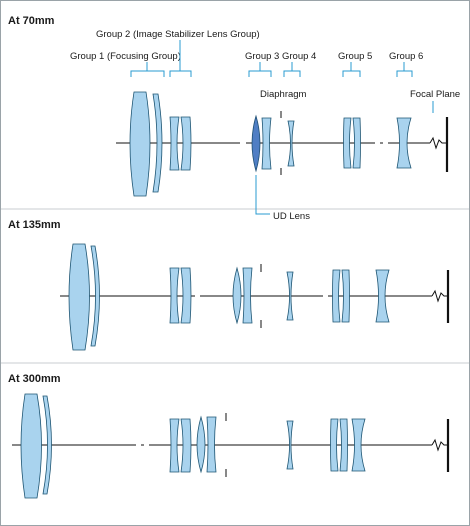 The height and width of the screenshot is (526, 470). What do you see at coordinates (435, 94) in the screenshot?
I see `label-focal-plane: Focal Plane` at bounding box center [435, 94].